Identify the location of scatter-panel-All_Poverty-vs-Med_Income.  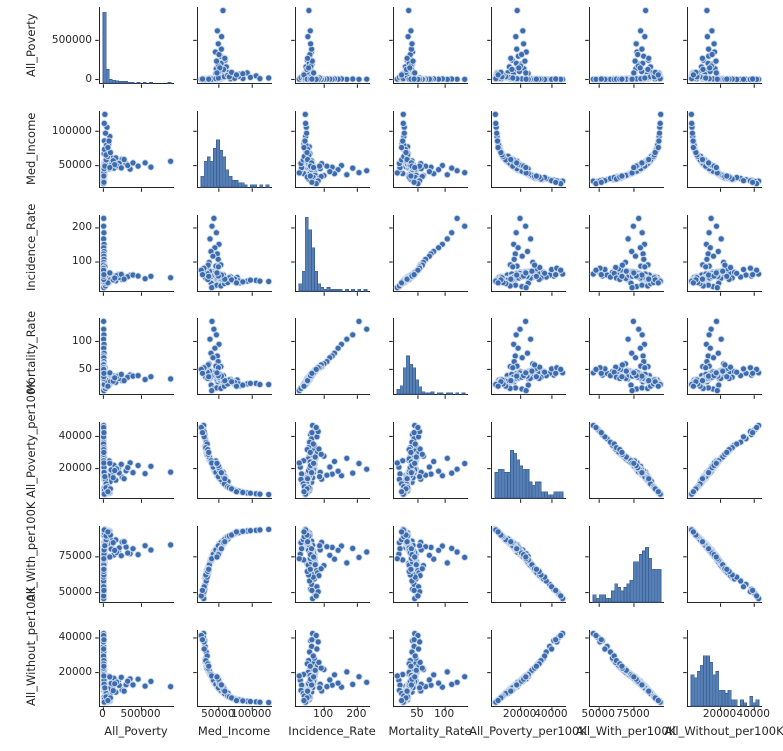
(233, 47).